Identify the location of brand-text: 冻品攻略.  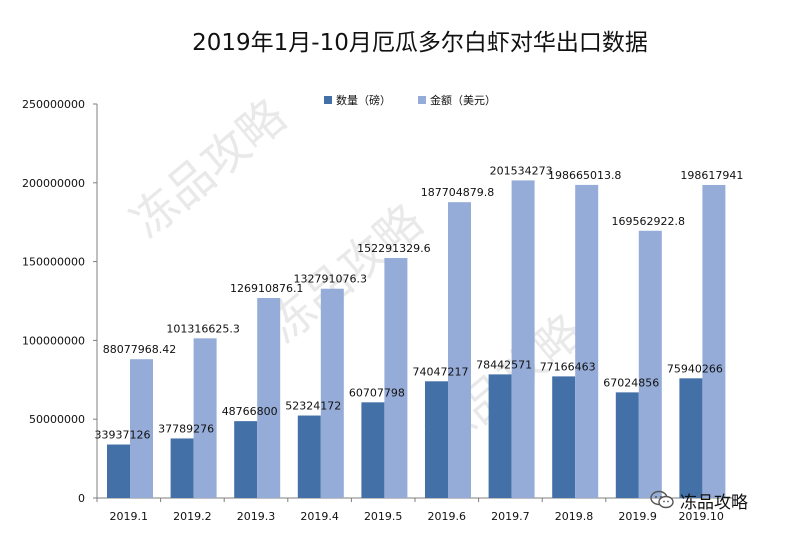
(714, 502).